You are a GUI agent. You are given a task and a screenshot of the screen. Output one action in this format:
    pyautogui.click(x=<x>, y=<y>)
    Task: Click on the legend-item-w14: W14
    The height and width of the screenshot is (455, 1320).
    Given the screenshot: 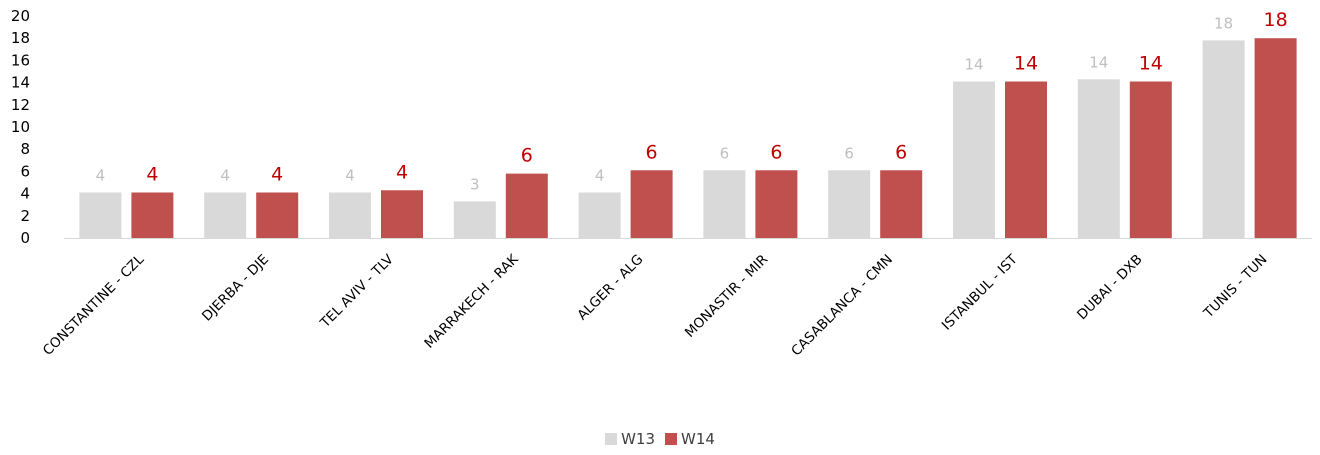 What is the action you would take?
    pyautogui.click(x=690, y=439)
    